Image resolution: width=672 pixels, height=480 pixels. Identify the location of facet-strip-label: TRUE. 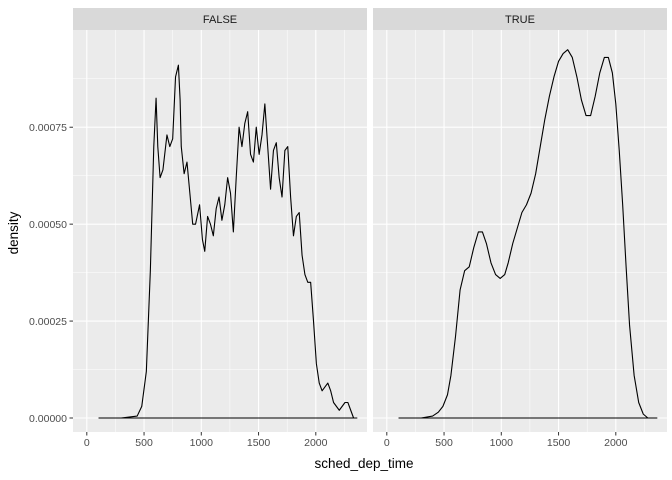
(520, 20).